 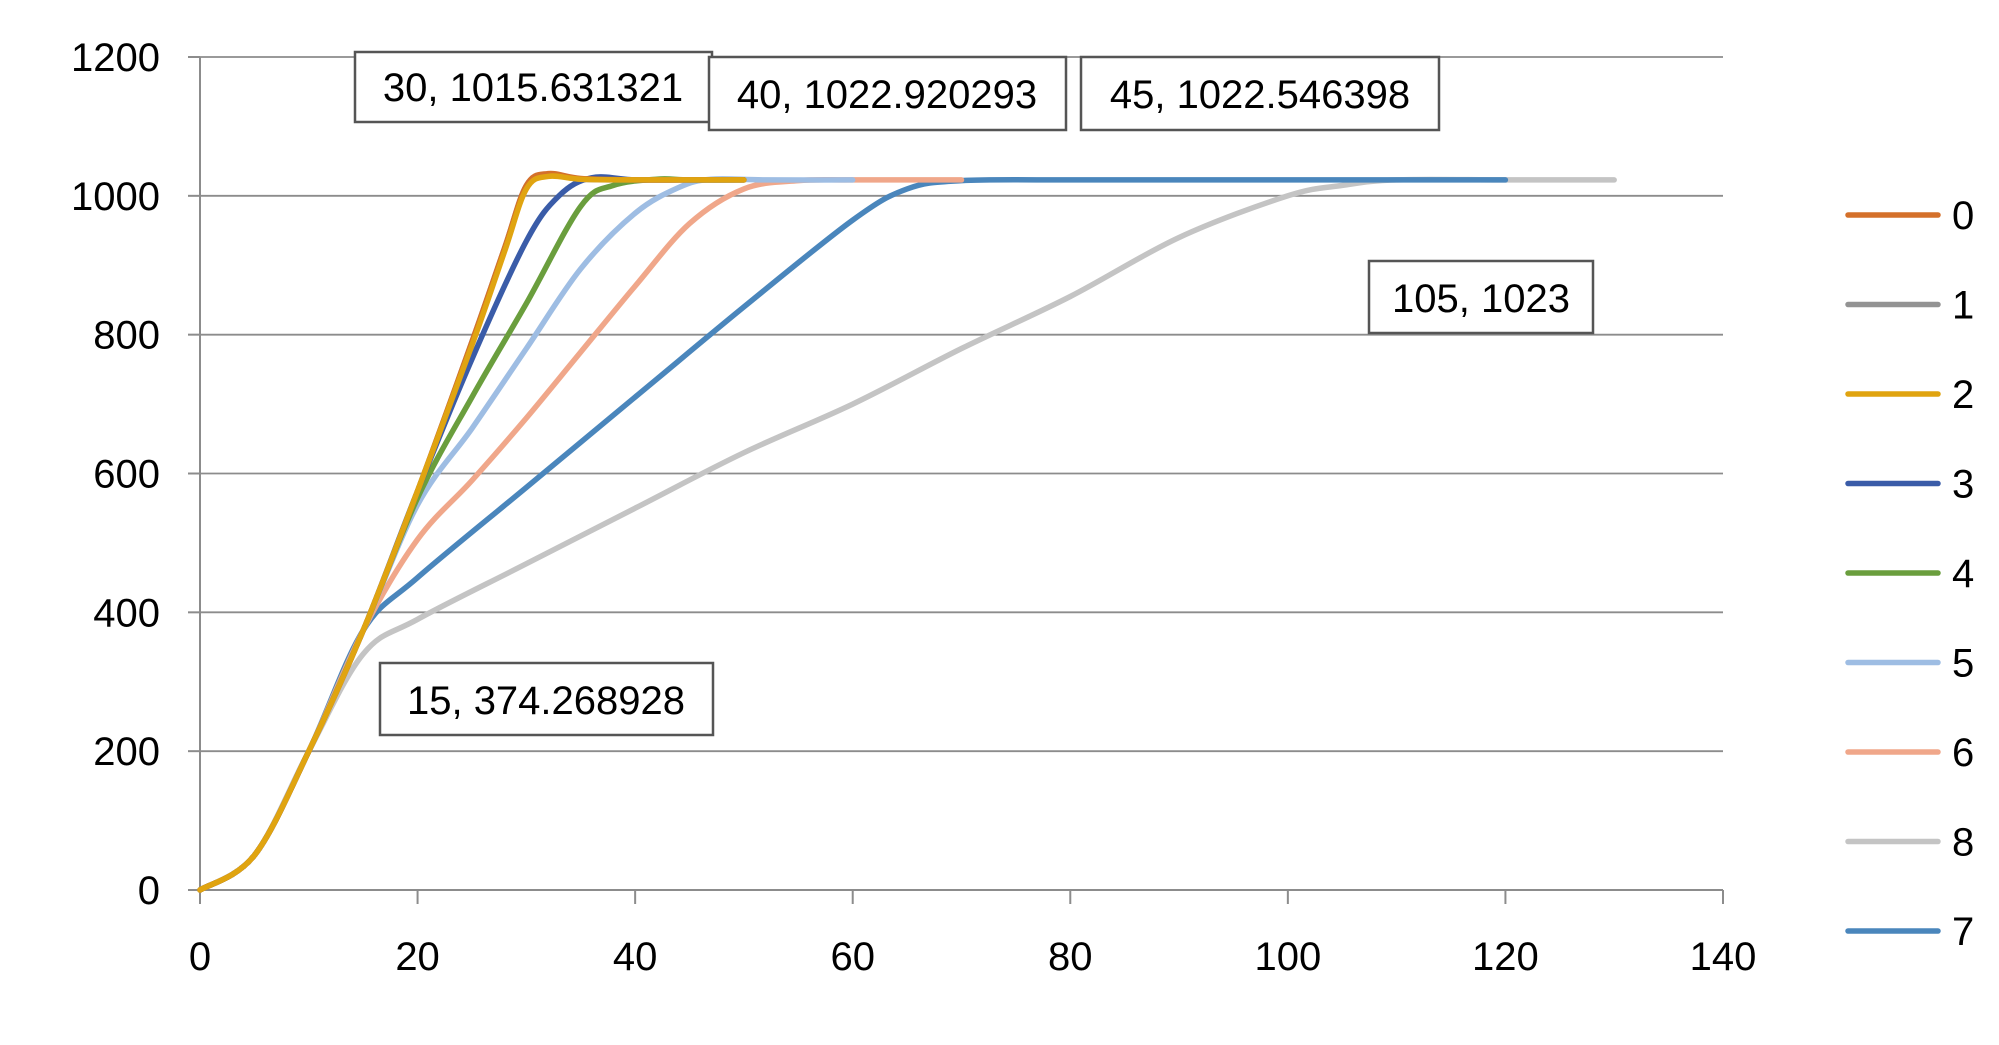 What do you see at coordinates (1963, 753) in the screenshot?
I see `legend-label-6: 6` at bounding box center [1963, 753].